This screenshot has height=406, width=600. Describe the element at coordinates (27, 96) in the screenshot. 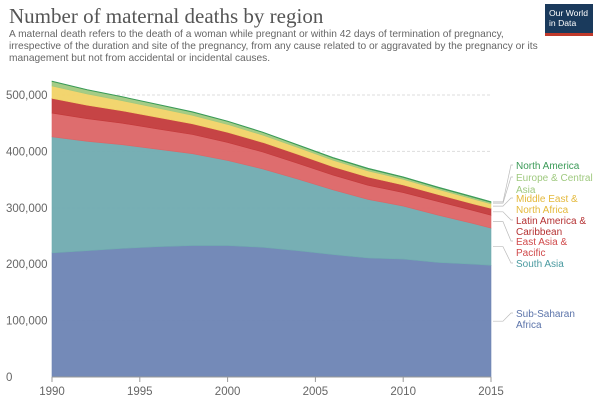

I see `y-tick-label: 500,000` at that location.